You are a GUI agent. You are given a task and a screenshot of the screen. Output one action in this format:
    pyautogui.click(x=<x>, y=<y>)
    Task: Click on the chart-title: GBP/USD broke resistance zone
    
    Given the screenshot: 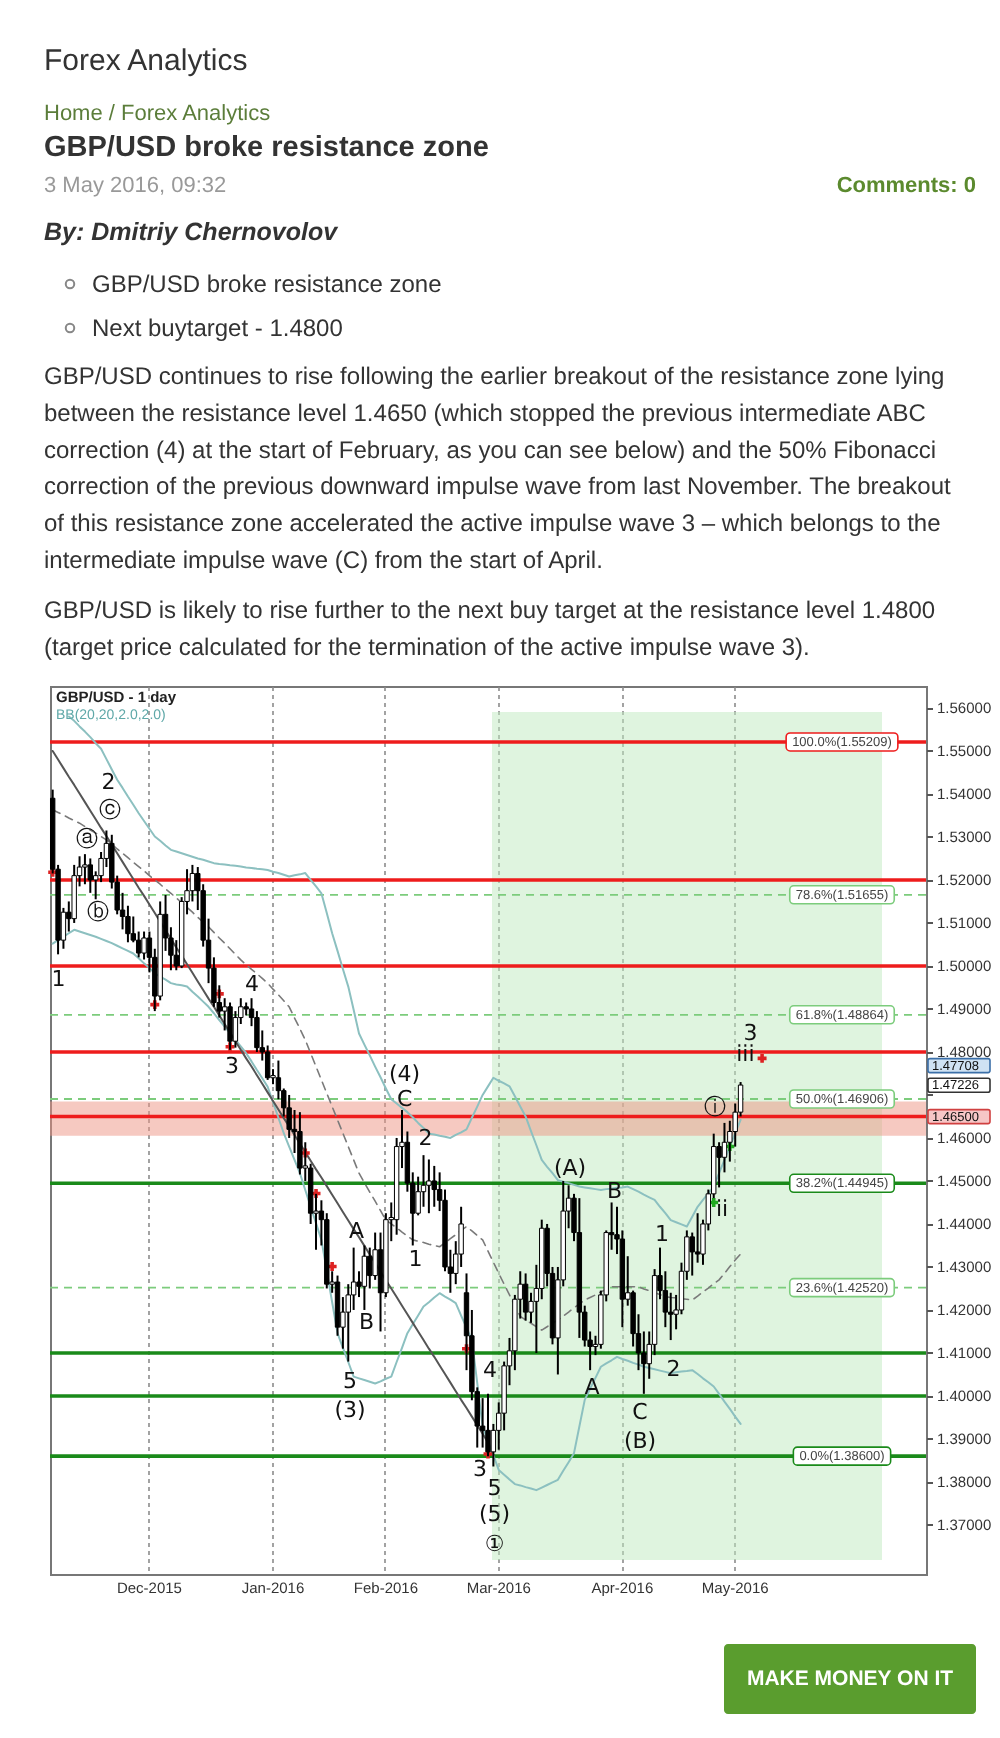 What is the action you would take?
    pyautogui.click(x=266, y=148)
    